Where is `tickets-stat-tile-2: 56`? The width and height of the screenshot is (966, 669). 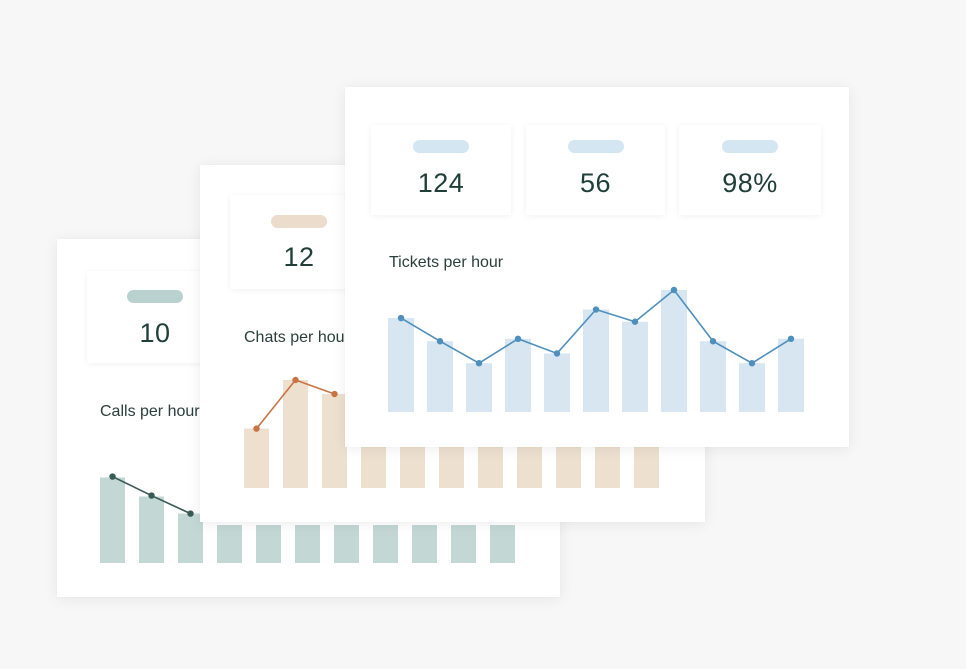 tickets-stat-tile-2: 56 is located at coordinates (595, 170).